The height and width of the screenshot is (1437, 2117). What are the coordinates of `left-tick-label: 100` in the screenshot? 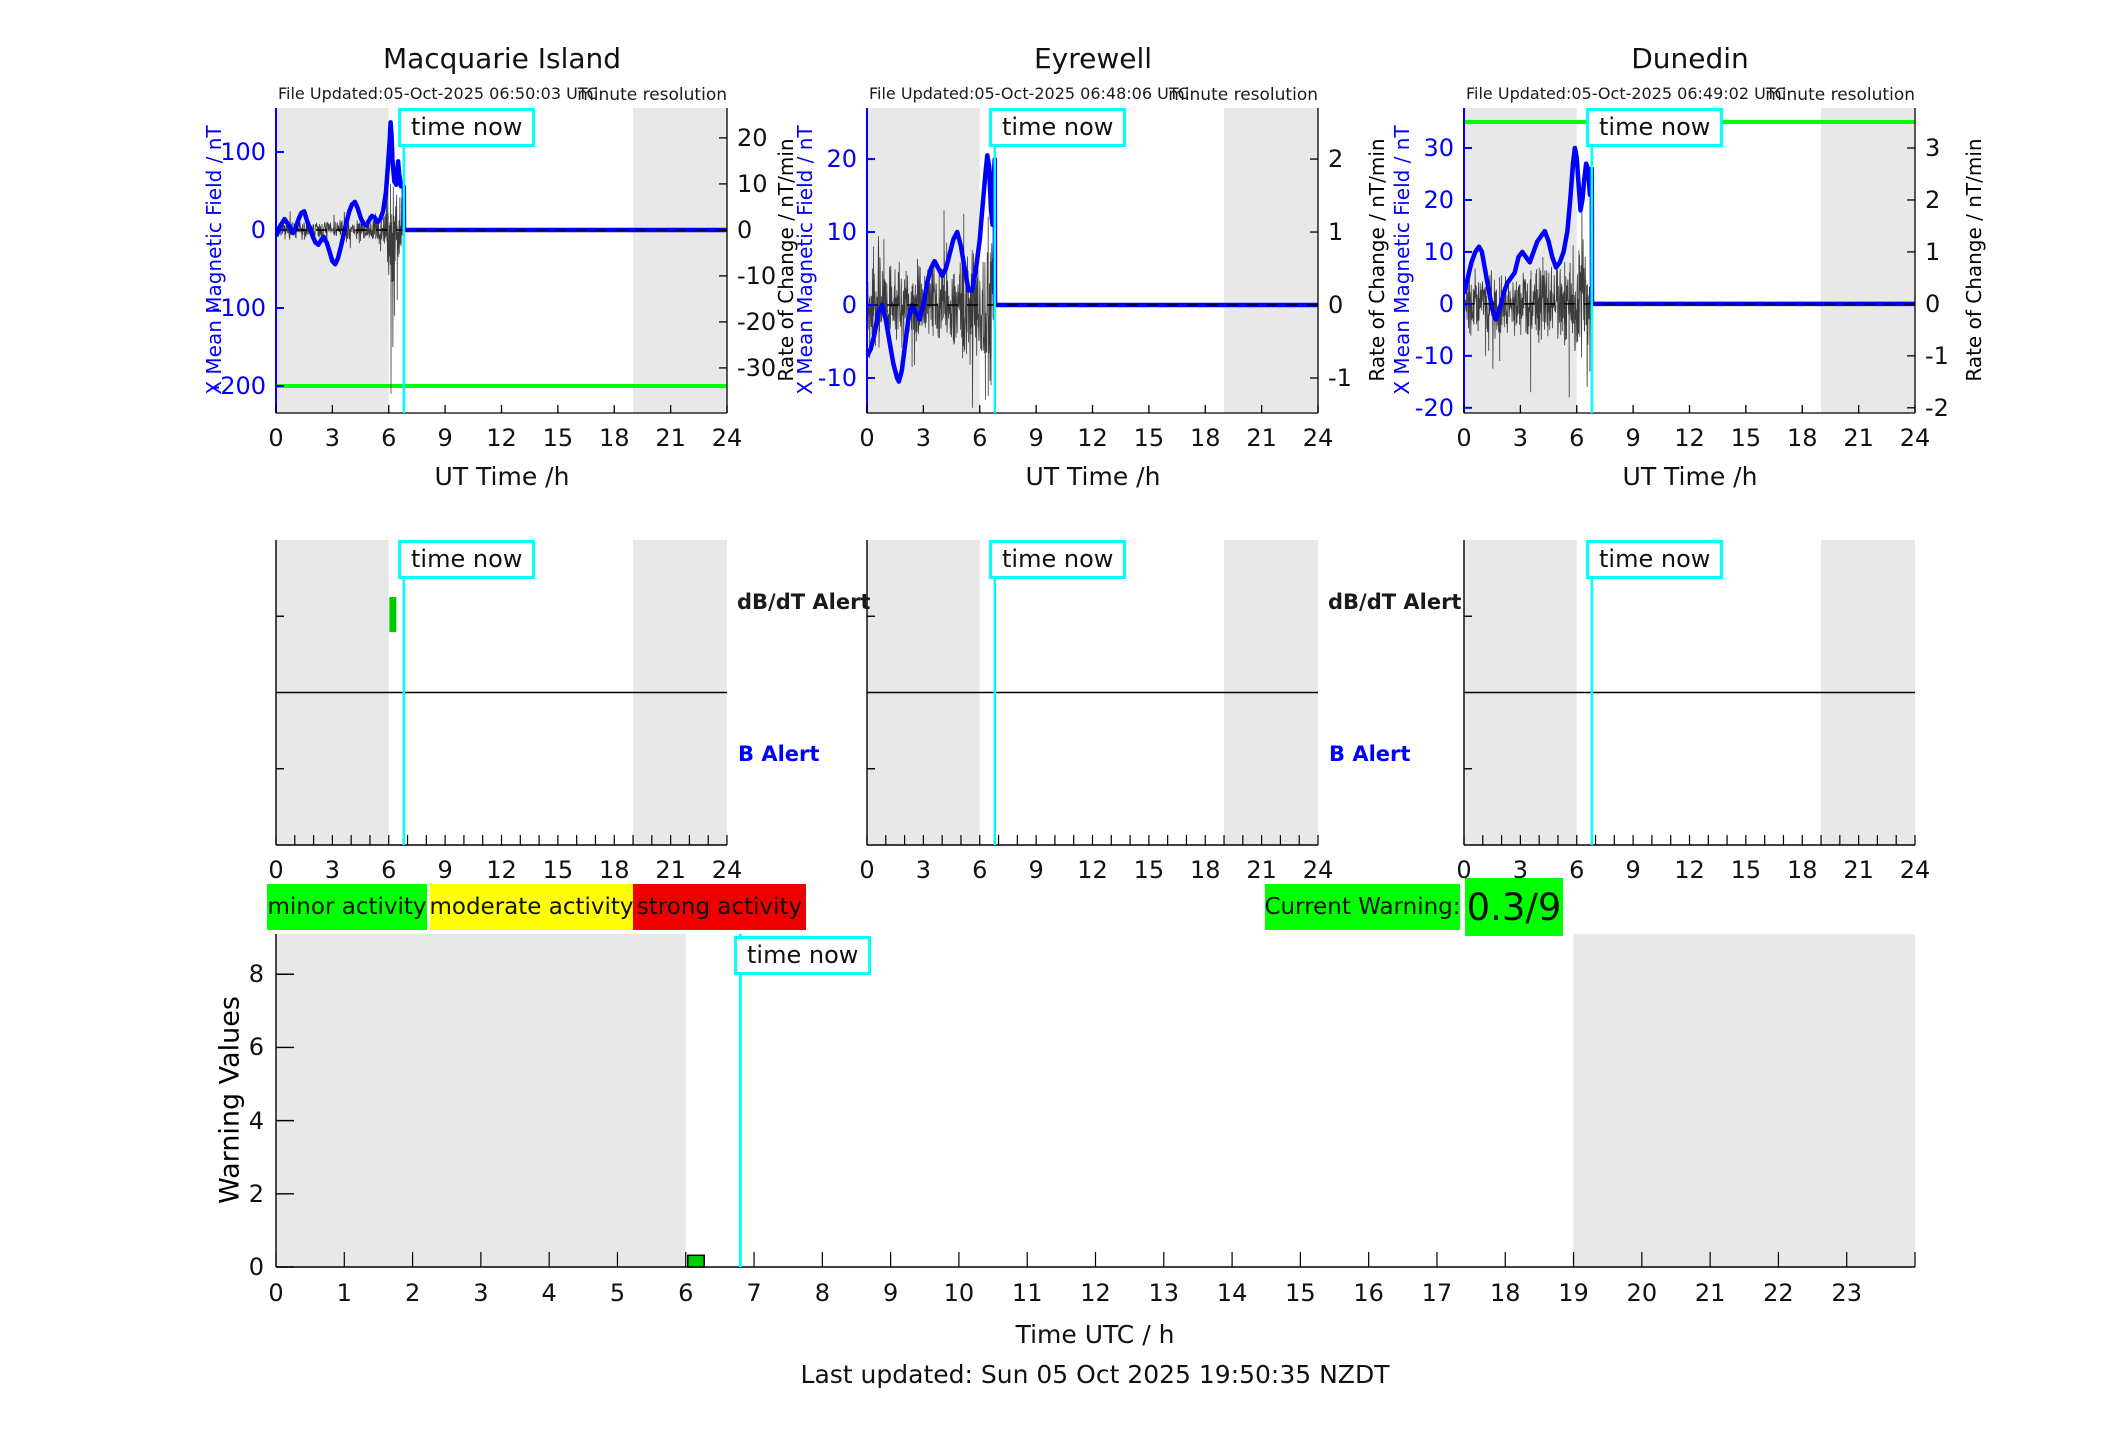 It's located at (243, 151).